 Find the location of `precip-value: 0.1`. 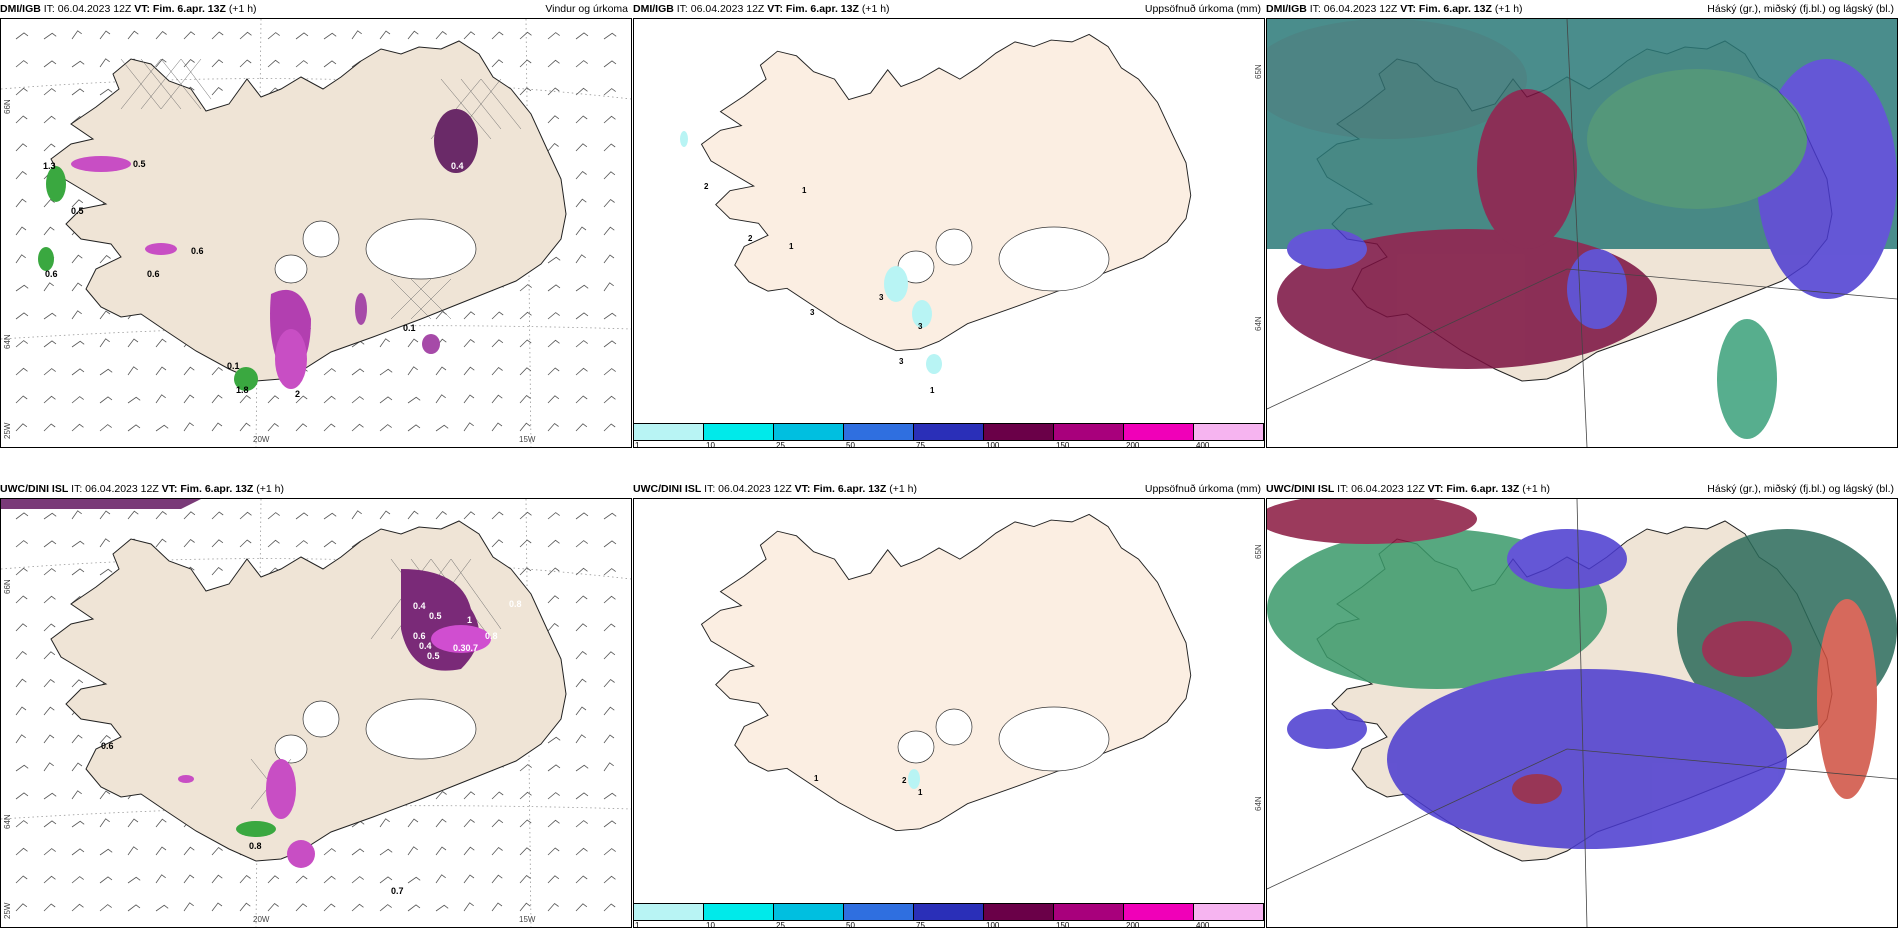

precip-value: 0.1 is located at coordinates (233, 366).